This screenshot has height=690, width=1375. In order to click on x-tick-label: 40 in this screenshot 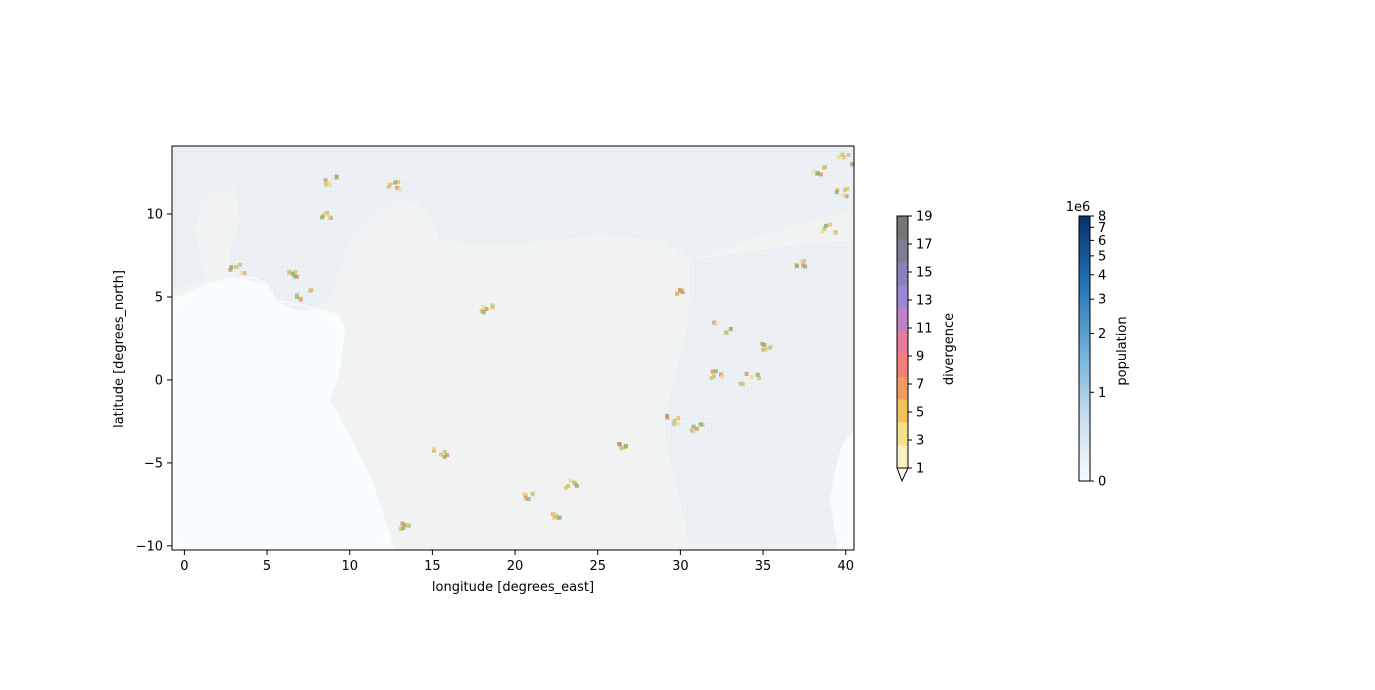, I will do `click(845, 566)`.